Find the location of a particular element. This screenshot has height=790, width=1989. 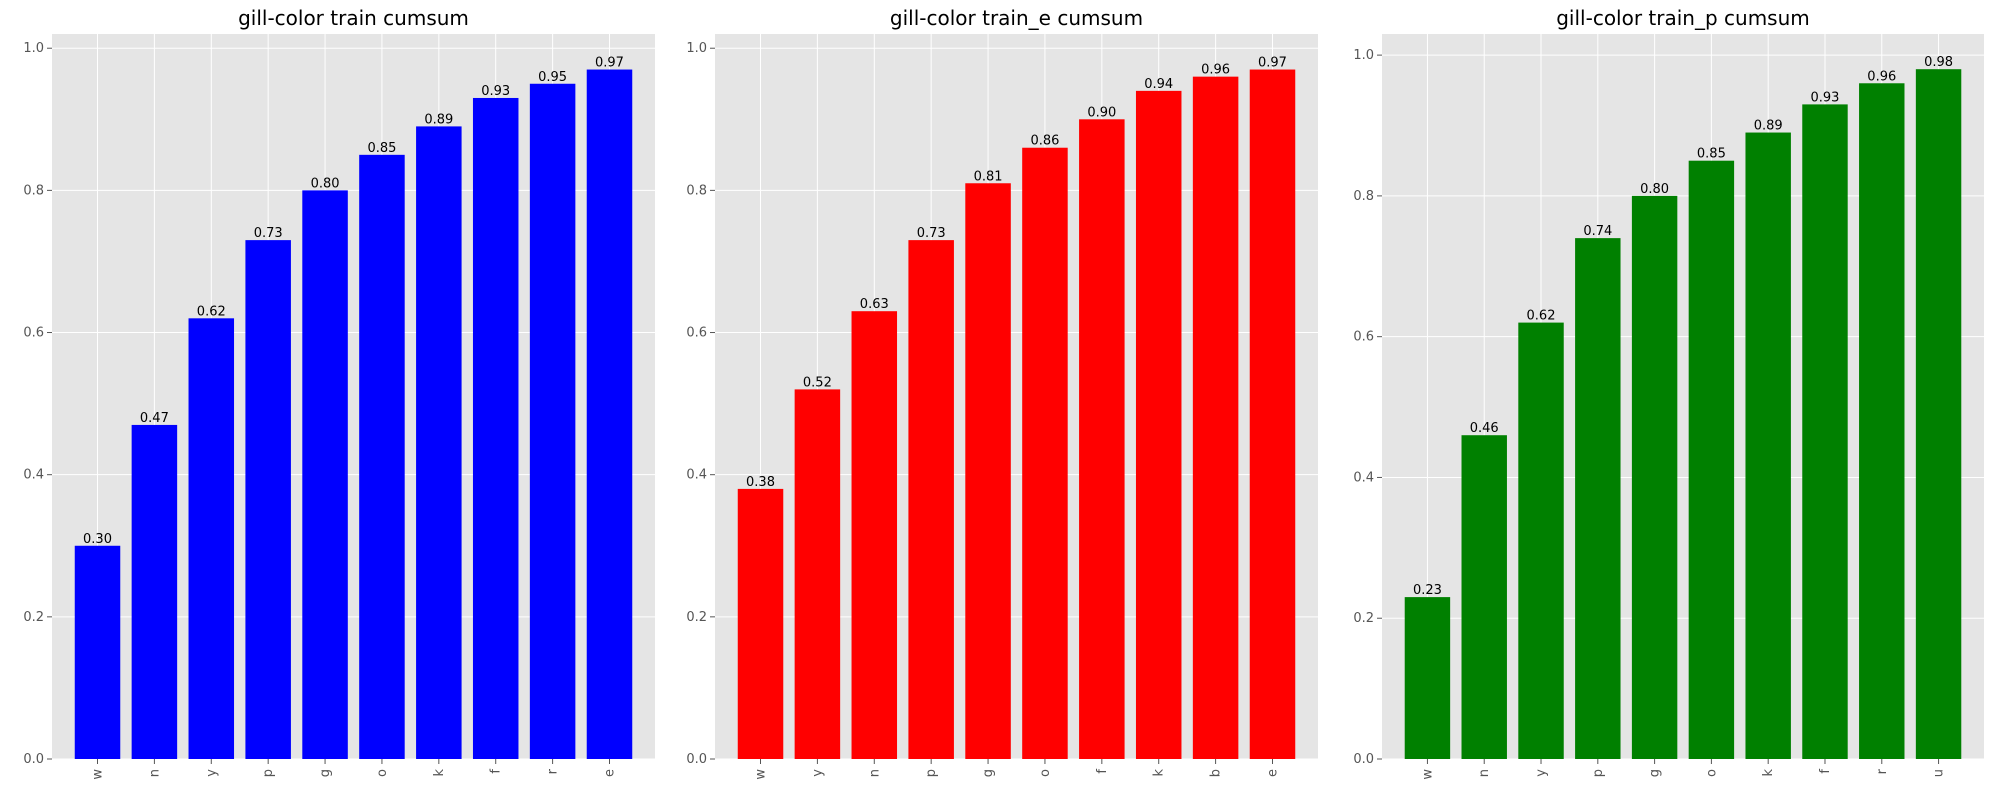

bar-value-label: 0.94 is located at coordinates (1158, 84).